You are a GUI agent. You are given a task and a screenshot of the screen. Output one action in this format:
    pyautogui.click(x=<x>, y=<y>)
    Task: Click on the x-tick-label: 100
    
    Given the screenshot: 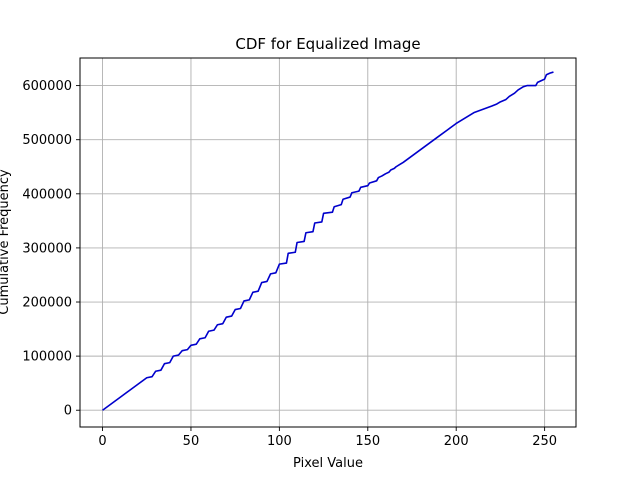 What is the action you would take?
    pyautogui.click(x=279, y=441)
    